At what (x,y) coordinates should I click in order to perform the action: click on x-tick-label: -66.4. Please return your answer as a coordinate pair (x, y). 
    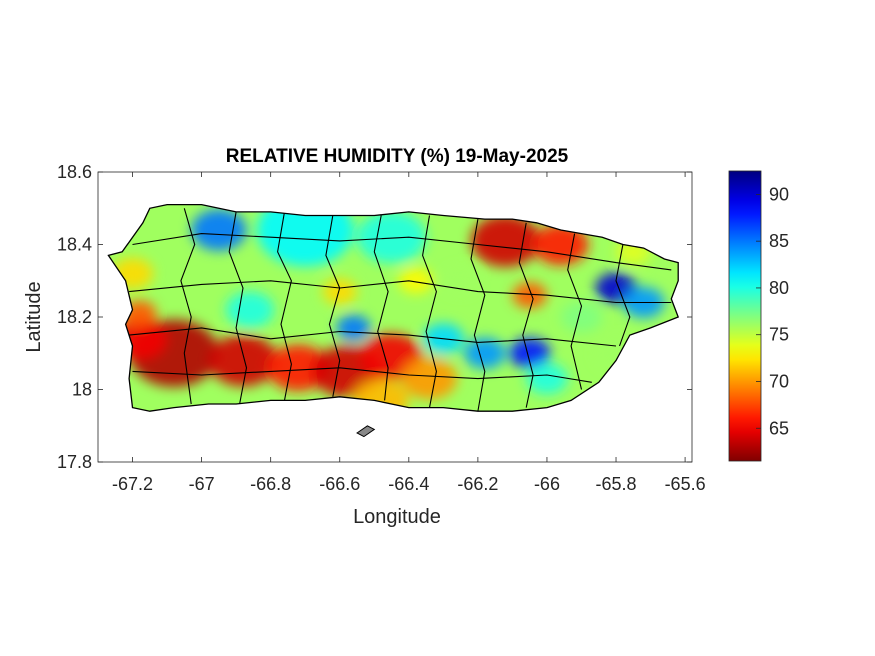
    Looking at the image, I should click on (408, 484).